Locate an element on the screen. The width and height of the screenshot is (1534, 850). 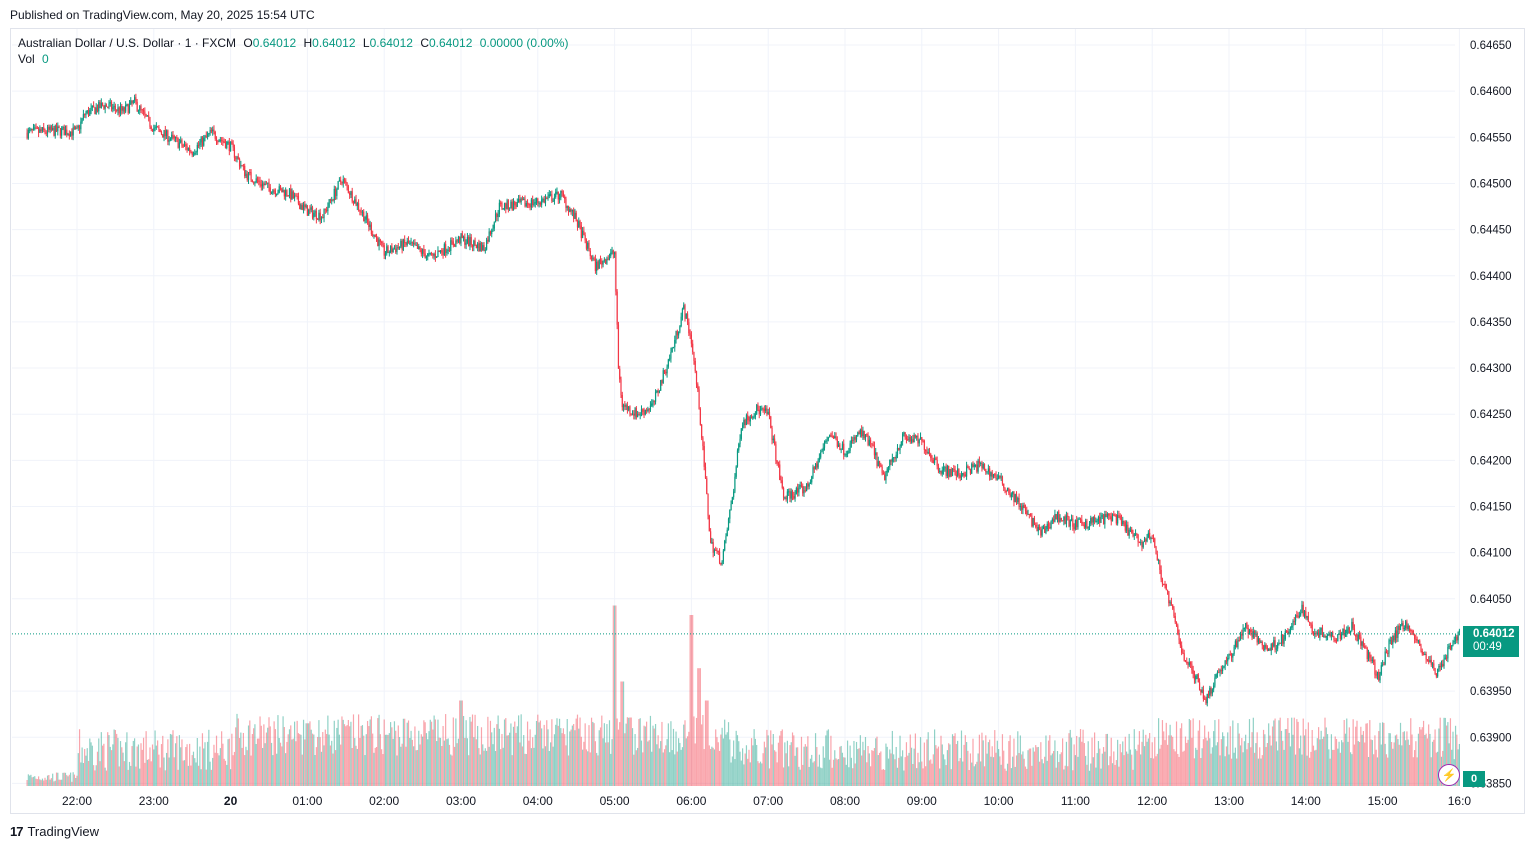
lightning-icon: ⚡ is located at coordinates (1449, 775).